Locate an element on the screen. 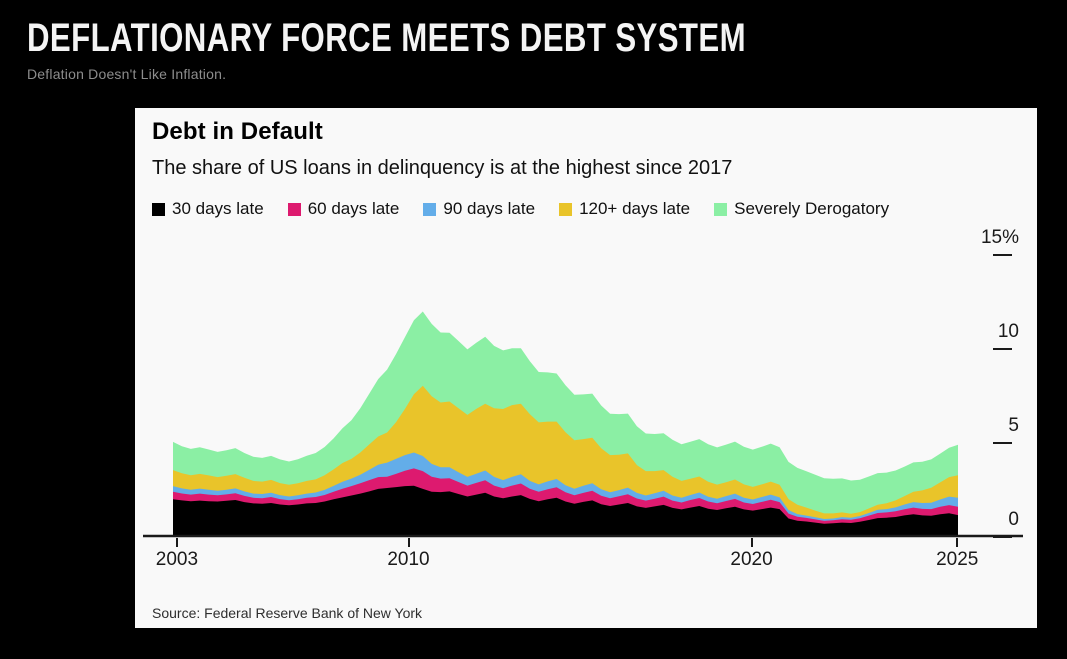  legend-item-30-days-late: 30 days late is located at coordinates (208, 209).